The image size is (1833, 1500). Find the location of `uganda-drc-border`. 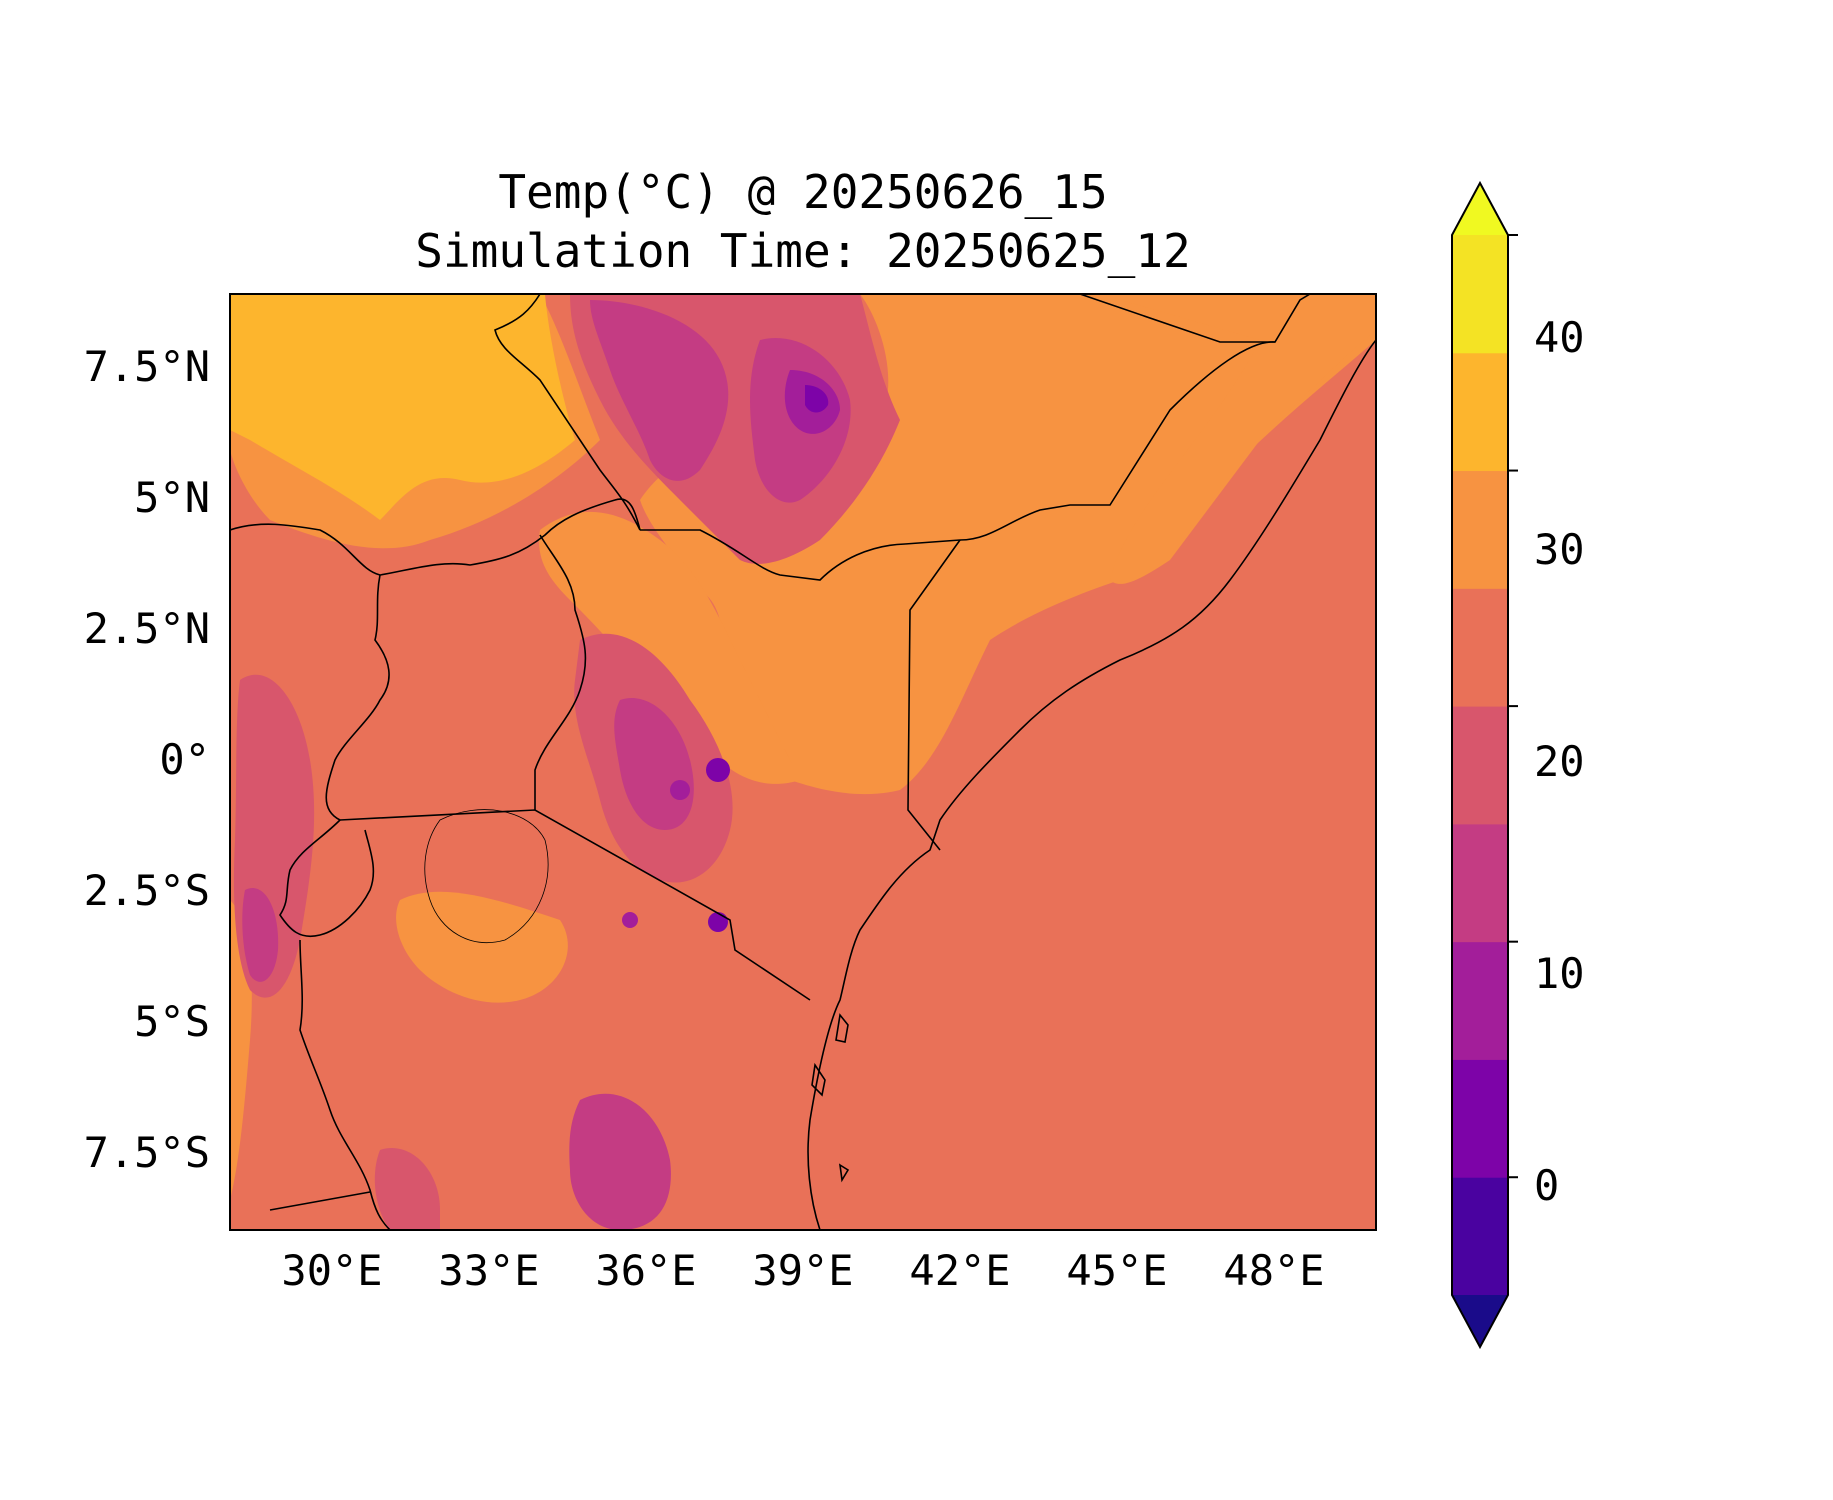

uganda-drc-border is located at coordinates (357, 697).